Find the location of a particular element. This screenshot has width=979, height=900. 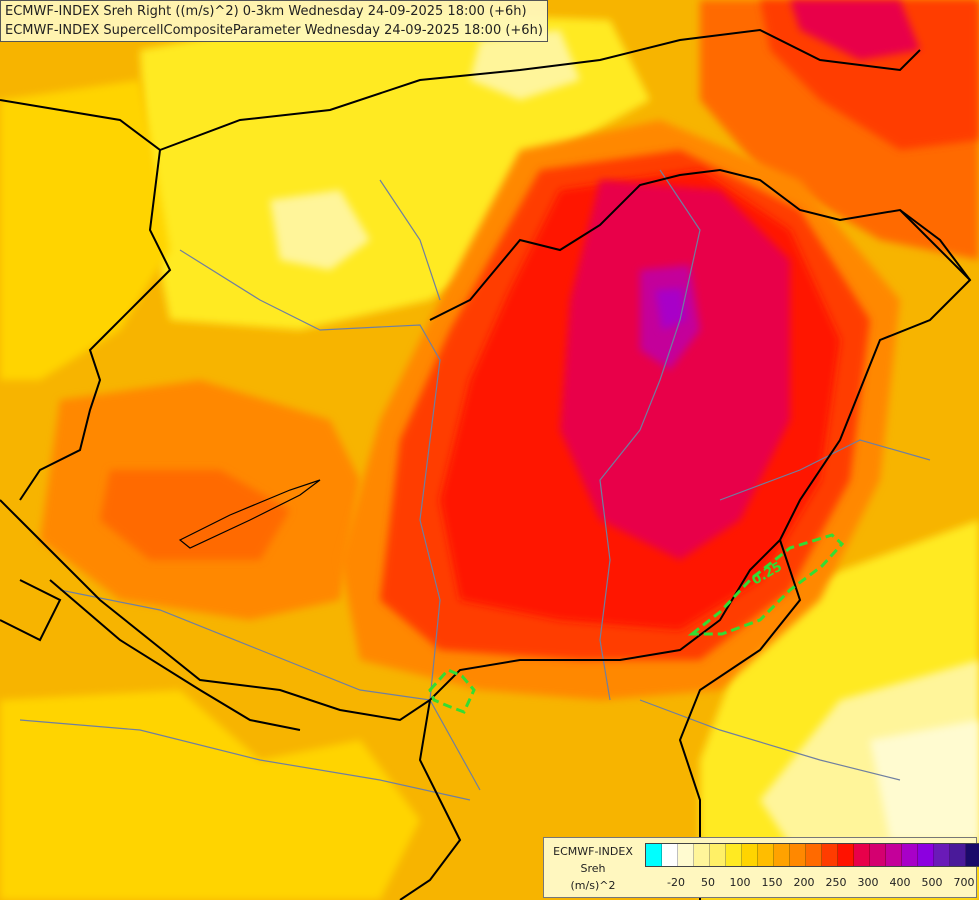

legend-colorbar is located at coordinates (812, 855).